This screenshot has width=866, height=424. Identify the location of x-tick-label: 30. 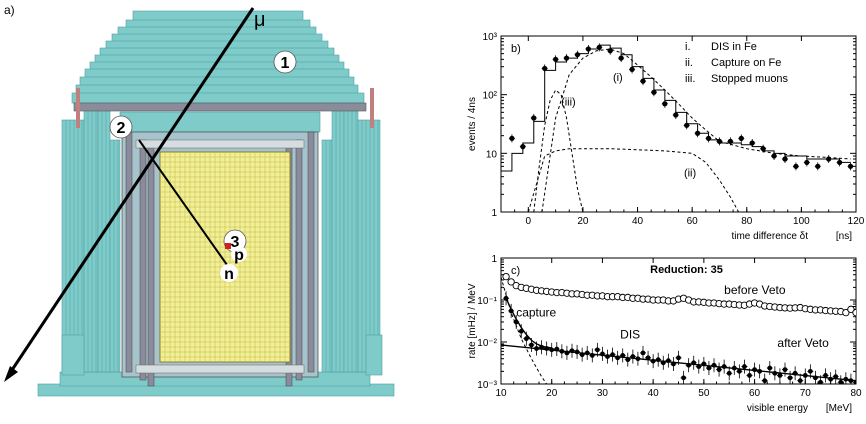
(603, 393).